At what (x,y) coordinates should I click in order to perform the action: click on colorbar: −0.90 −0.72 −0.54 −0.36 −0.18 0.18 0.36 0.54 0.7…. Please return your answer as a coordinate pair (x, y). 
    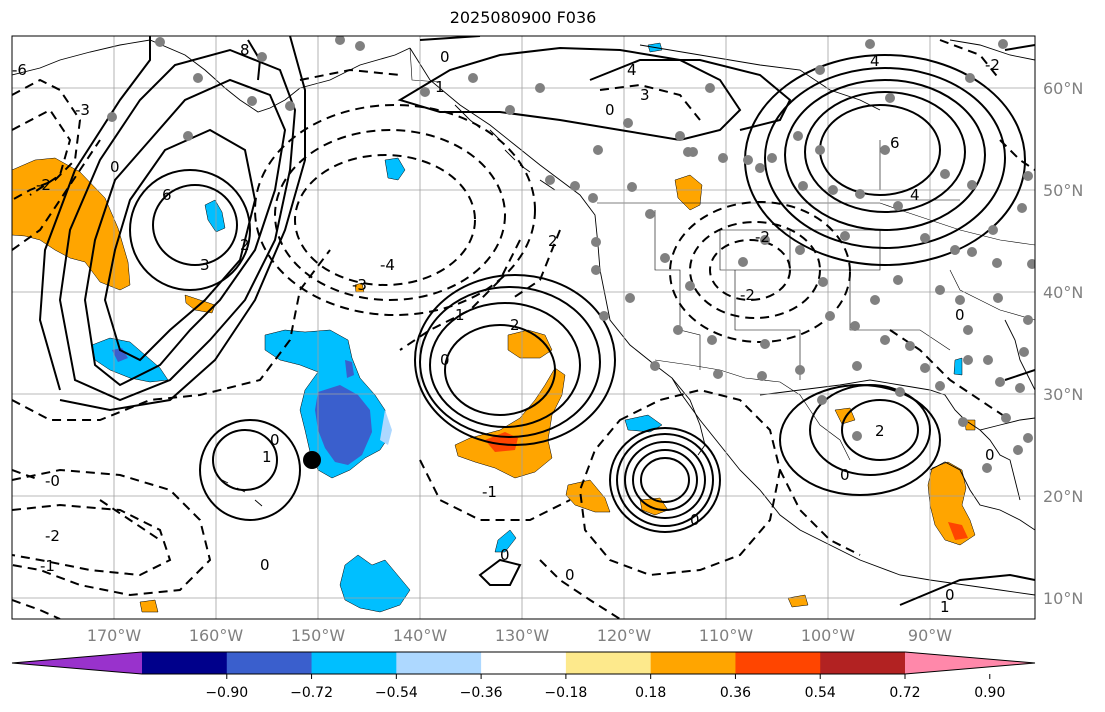
    Looking at the image, I should click on (523, 676).